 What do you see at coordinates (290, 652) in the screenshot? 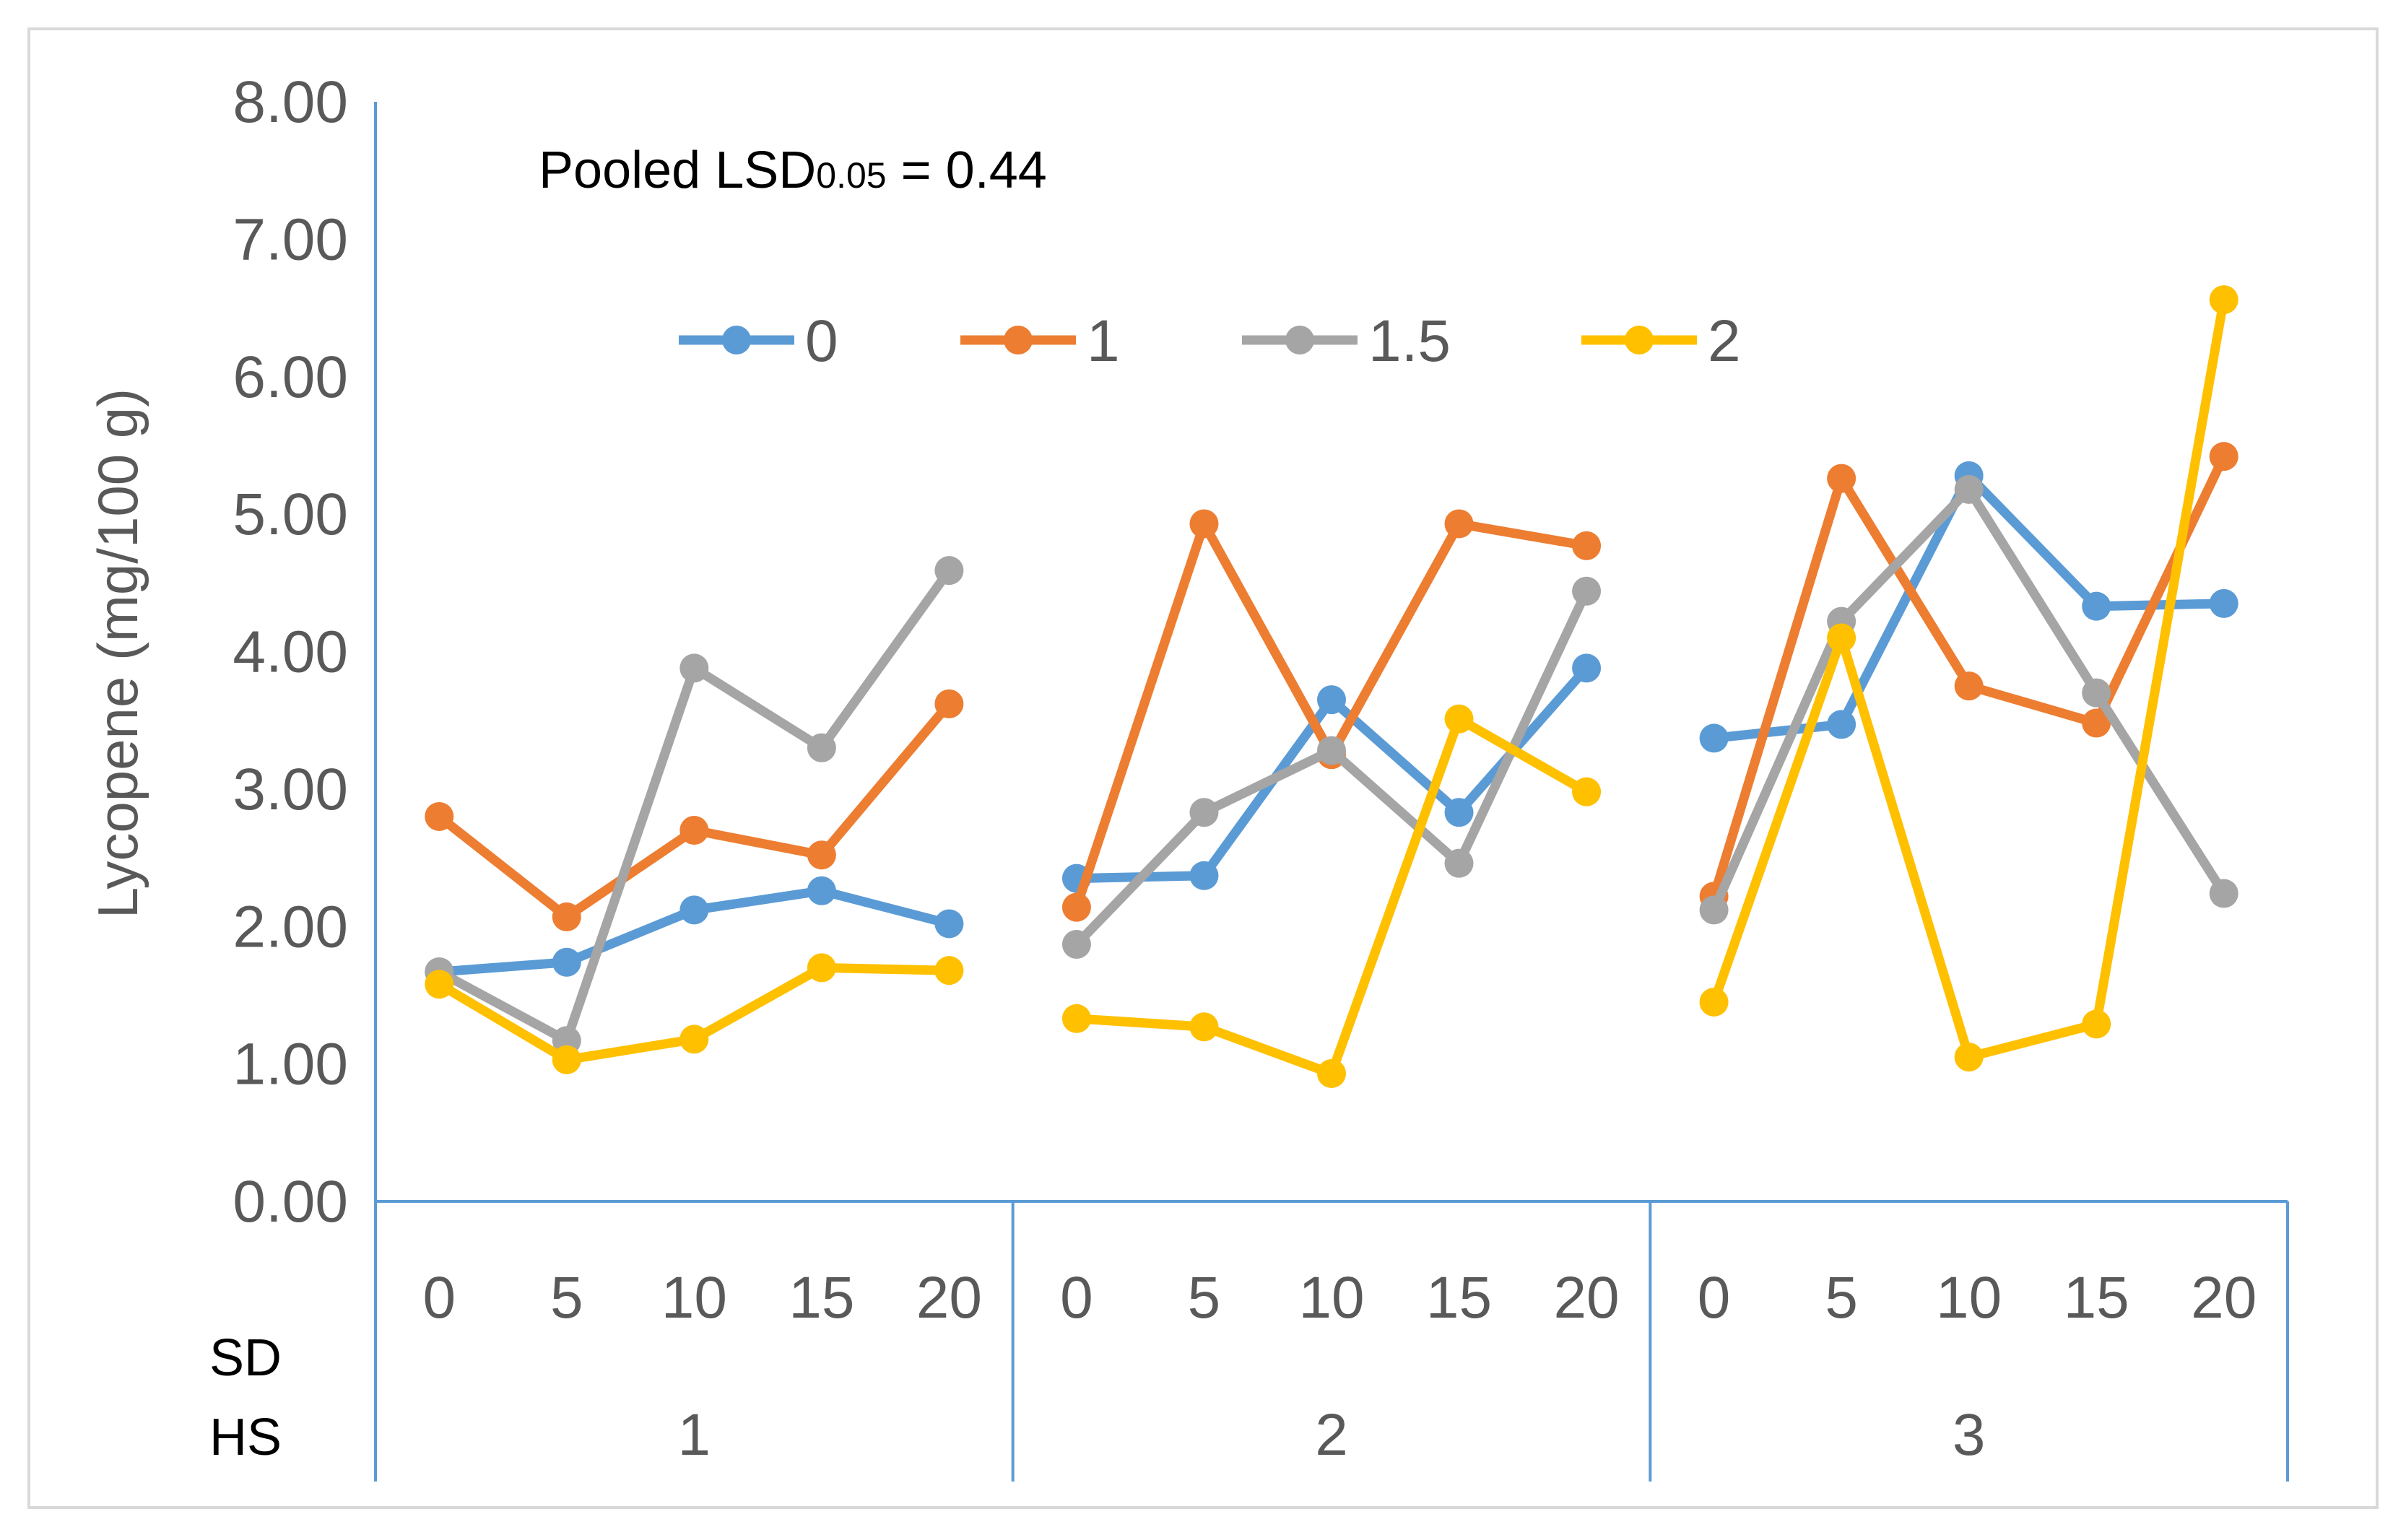
I see `y-tick-label: 4.00` at bounding box center [290, 652].